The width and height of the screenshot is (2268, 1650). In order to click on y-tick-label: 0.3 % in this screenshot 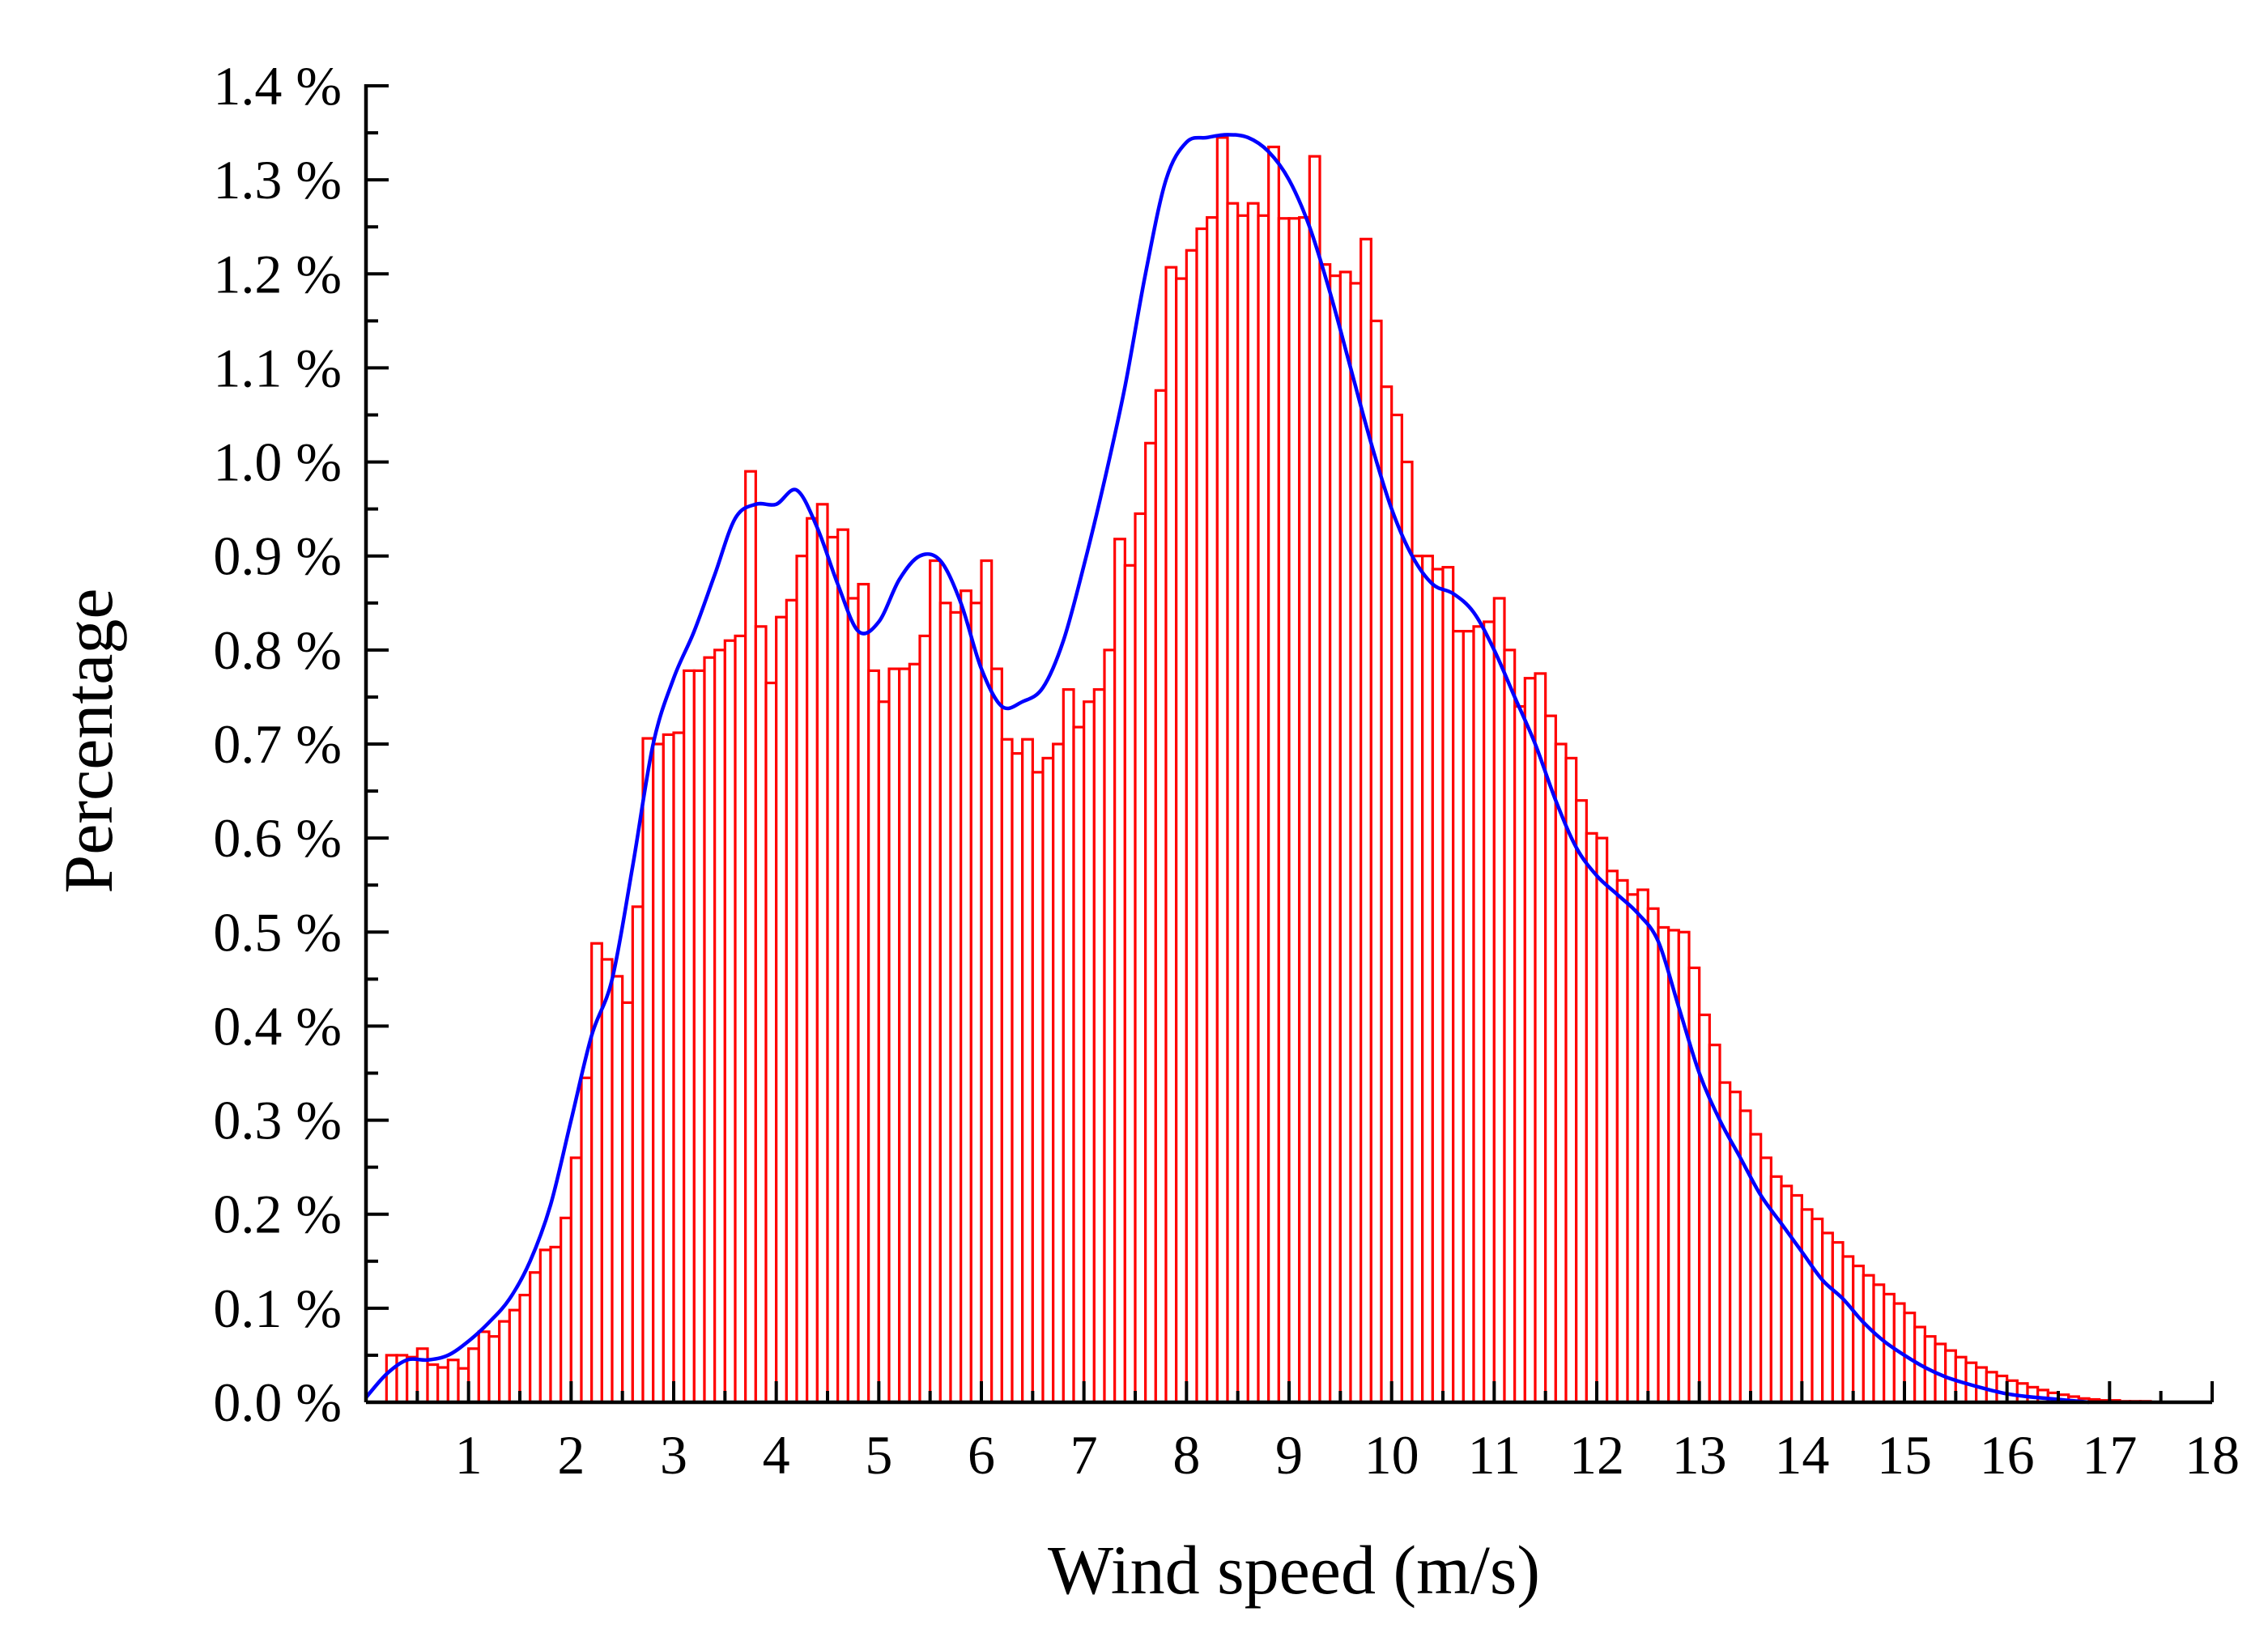, I will do `click(277, 1120)`.